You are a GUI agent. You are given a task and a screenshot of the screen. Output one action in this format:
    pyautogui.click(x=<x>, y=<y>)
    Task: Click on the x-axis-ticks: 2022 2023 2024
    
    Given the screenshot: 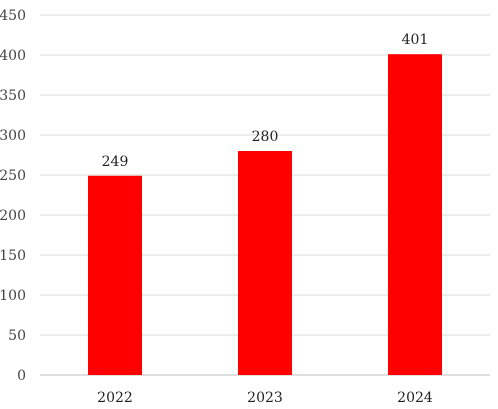 What is the action you would take?
    pyautogui.click(x=265, y=398)
    